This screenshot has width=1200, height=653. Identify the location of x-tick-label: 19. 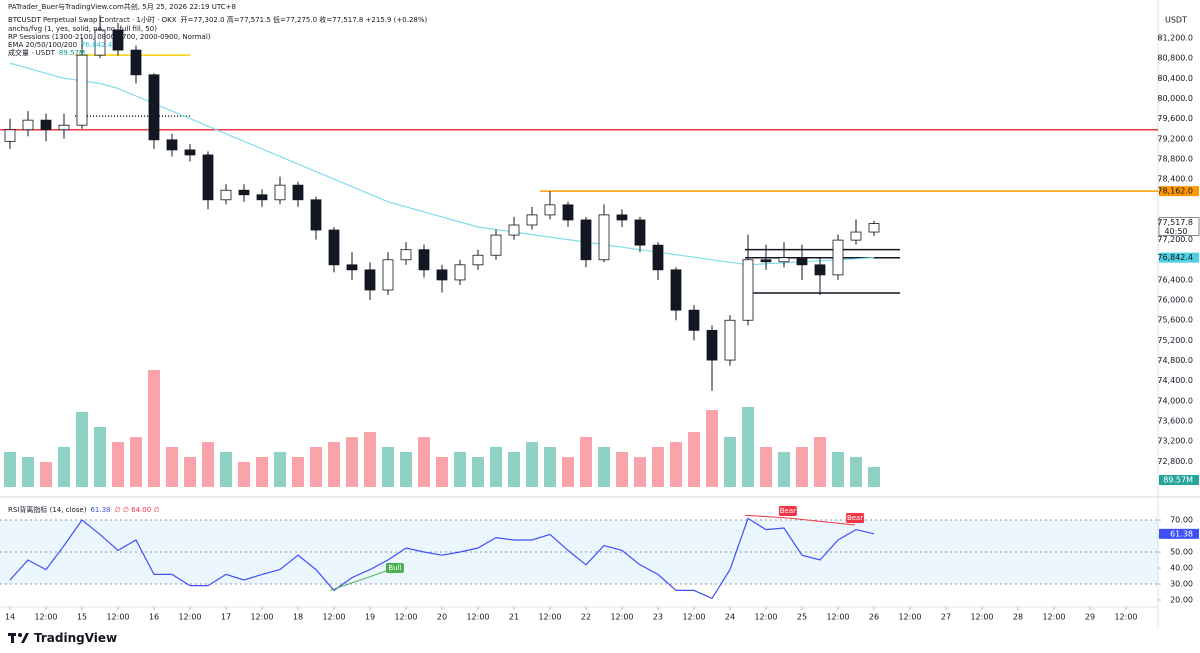
(370, 617).